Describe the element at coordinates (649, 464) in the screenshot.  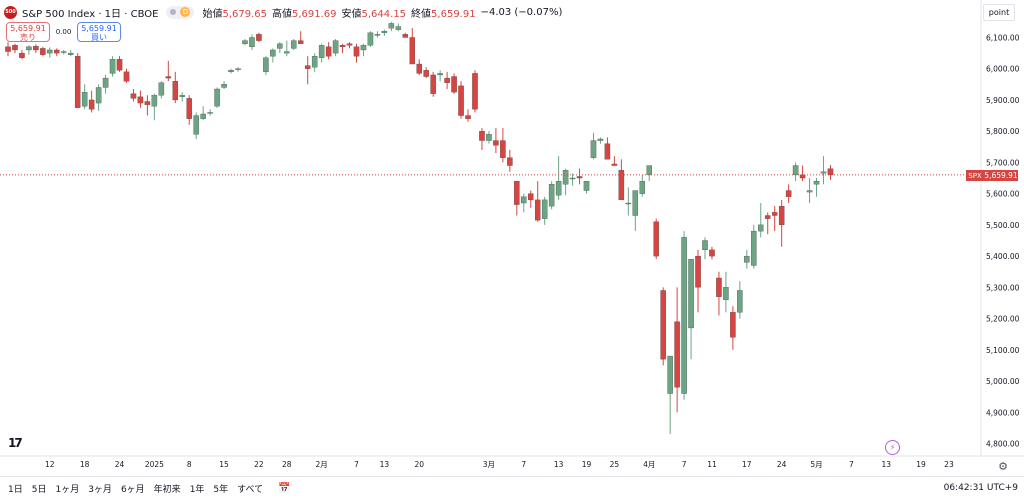
I see `time-tick-label: 4月` at that location.